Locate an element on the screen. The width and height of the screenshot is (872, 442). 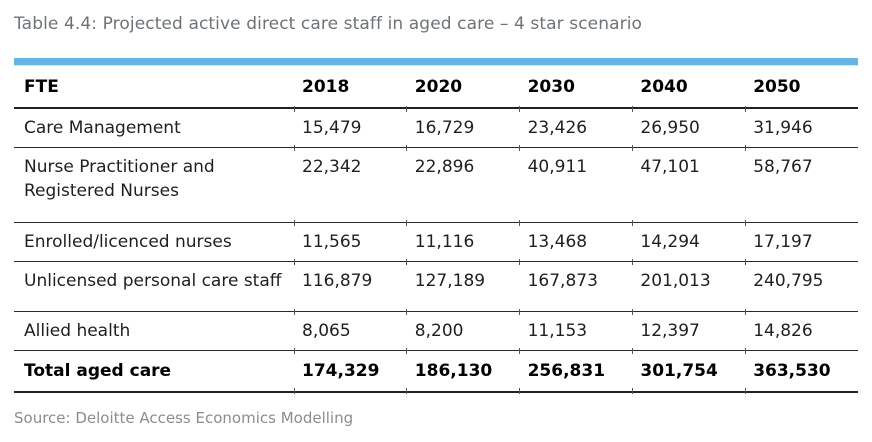
row-label: Nurse Practitioner and Registered Nurses is located at coordinates (154, 185).